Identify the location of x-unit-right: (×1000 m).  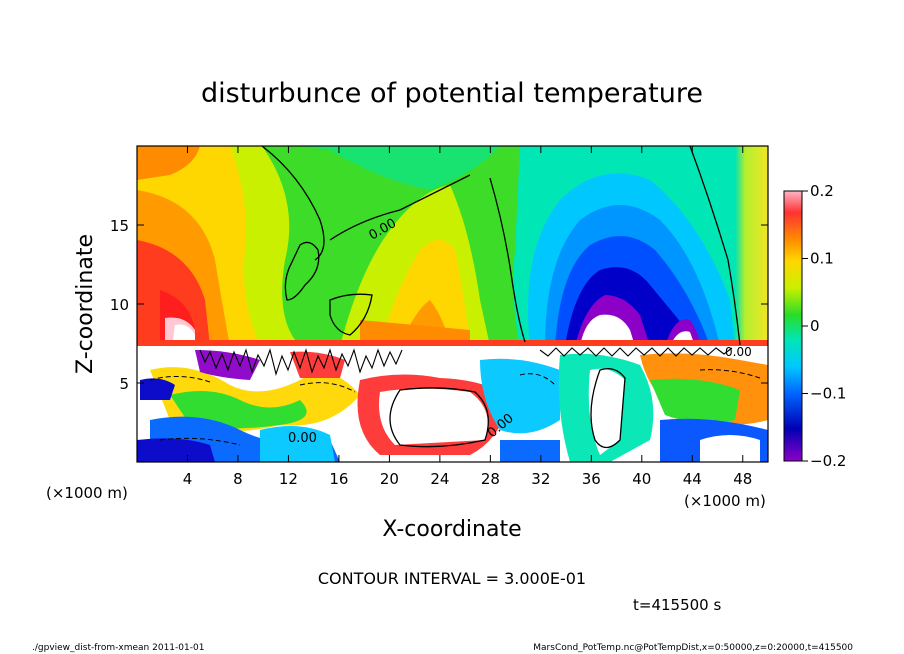
(725, 501).